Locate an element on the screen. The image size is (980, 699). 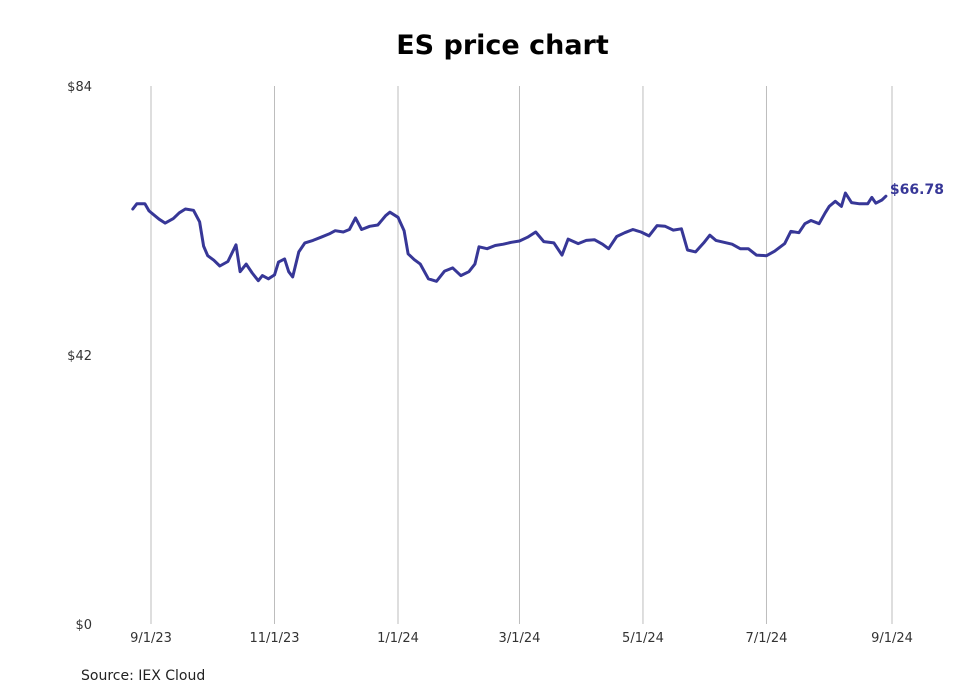
series-group: $66.78 is located at coordinates (537, 232).